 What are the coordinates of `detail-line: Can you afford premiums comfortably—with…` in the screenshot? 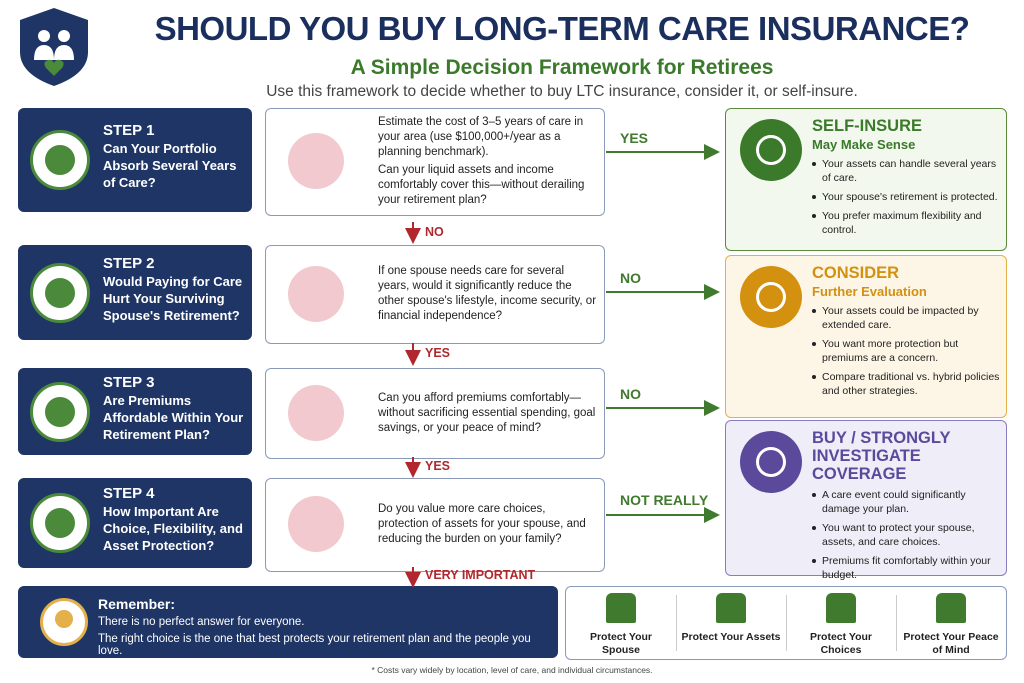 It's located at (487, 412).